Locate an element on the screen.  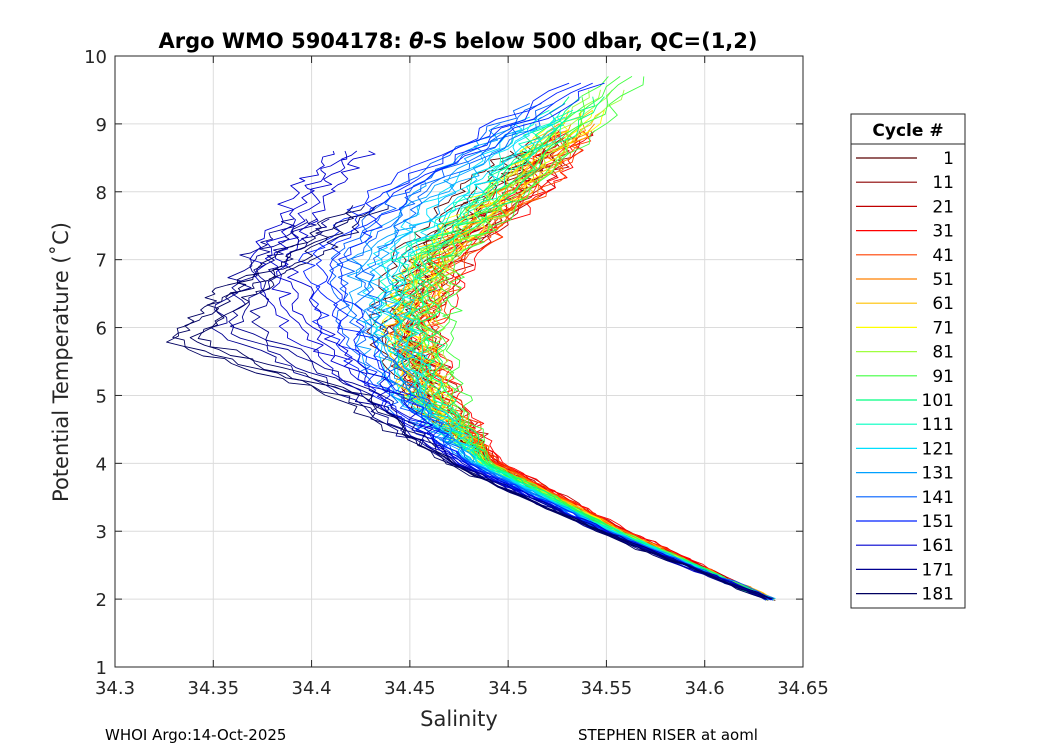
y-tick-label: 2 is located at coordinates (101, 600).